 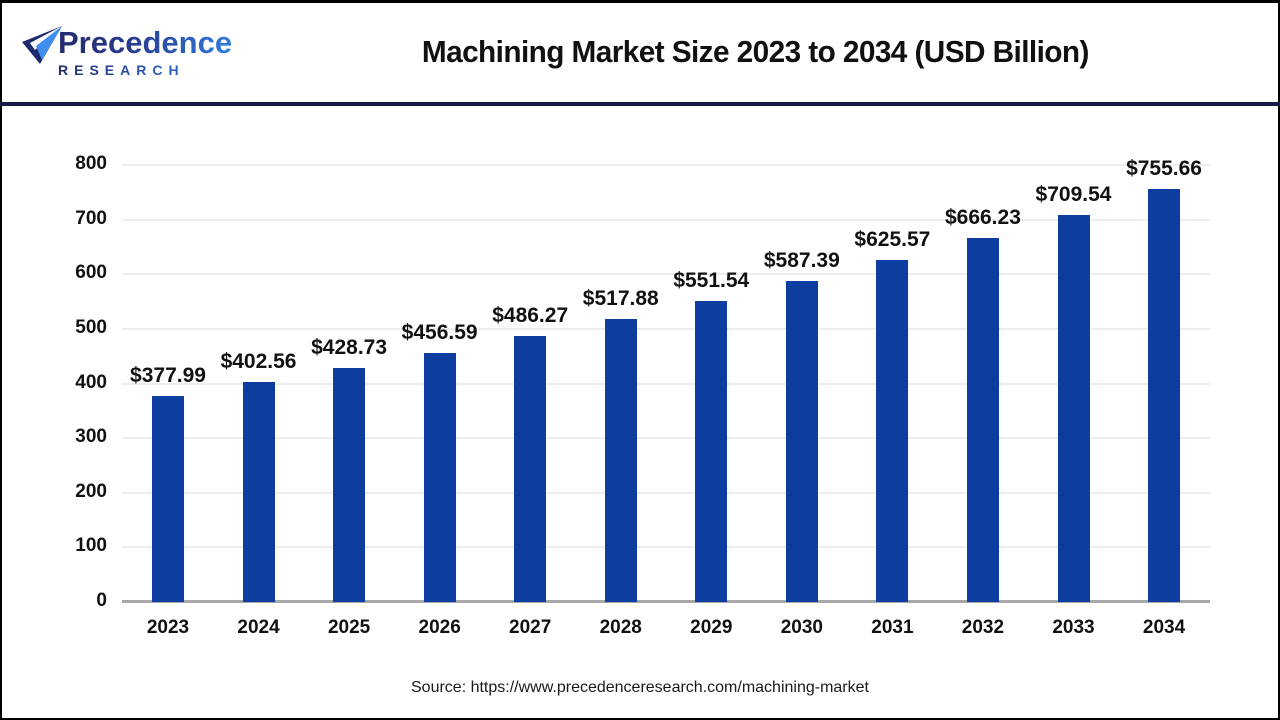 What do you see at coordinates (91, 382) in the screenshot?
I see `y-tick-label: 400` at bounding box center [91, 382].